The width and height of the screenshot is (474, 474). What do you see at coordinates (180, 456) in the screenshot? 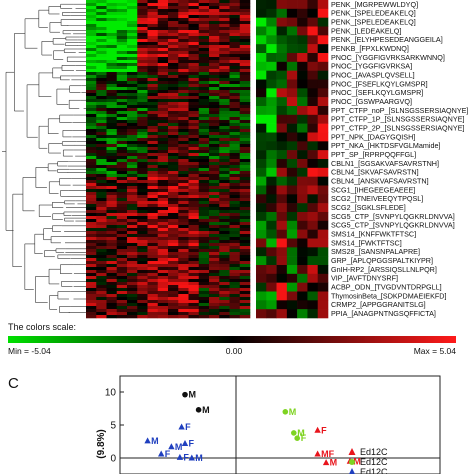
I see `scatter-point` at bounding box center [180, 456].